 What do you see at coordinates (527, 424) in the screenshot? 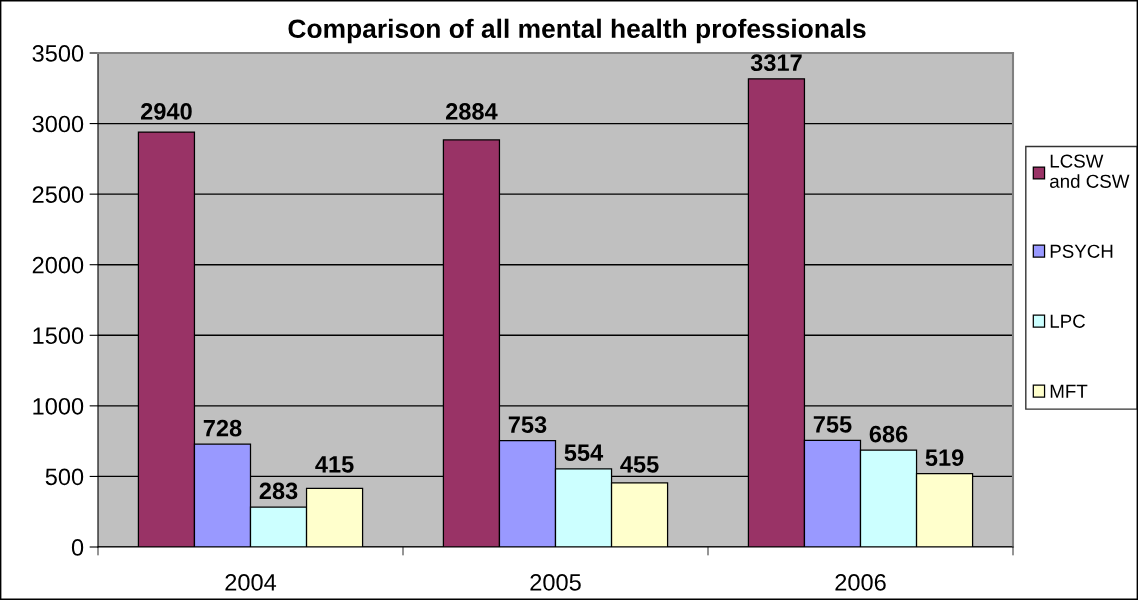
I see `data-label: 753` at bounding box center [527, 424].